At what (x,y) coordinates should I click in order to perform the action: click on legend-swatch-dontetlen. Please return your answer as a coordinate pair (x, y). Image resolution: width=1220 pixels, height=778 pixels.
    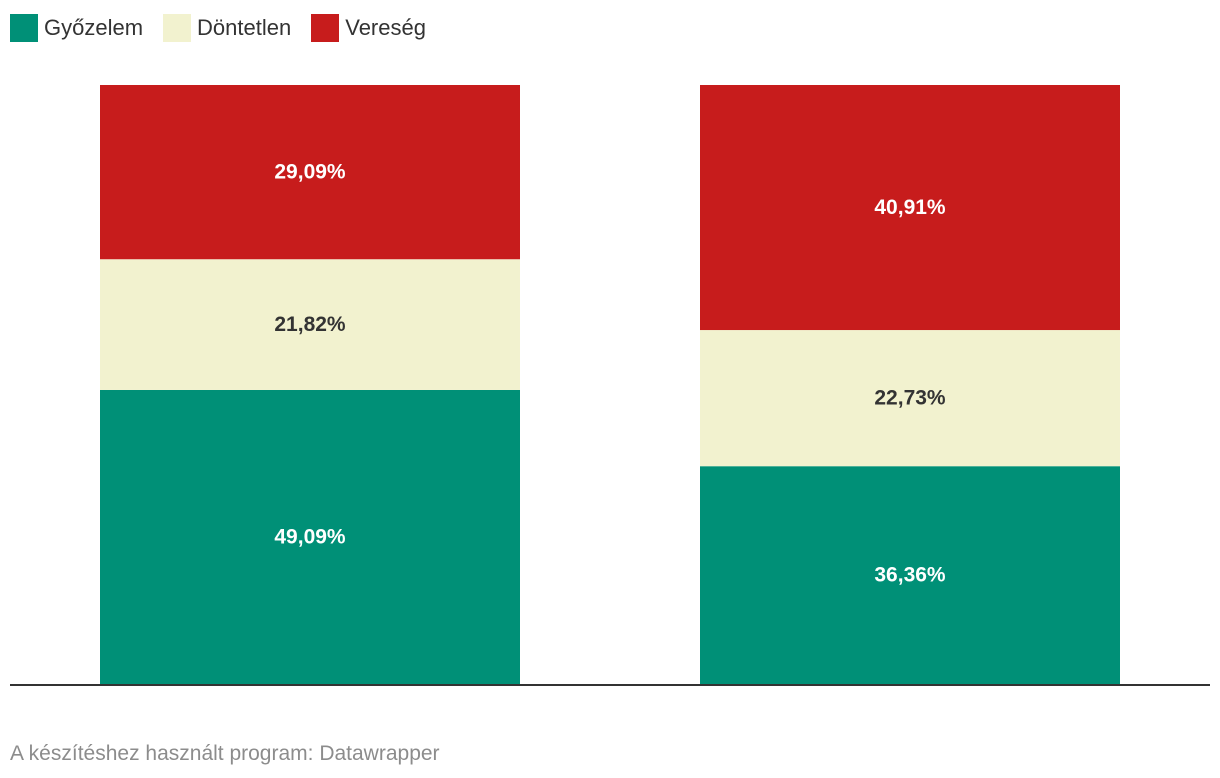
    Looking at the image, I should click on (177, 28).